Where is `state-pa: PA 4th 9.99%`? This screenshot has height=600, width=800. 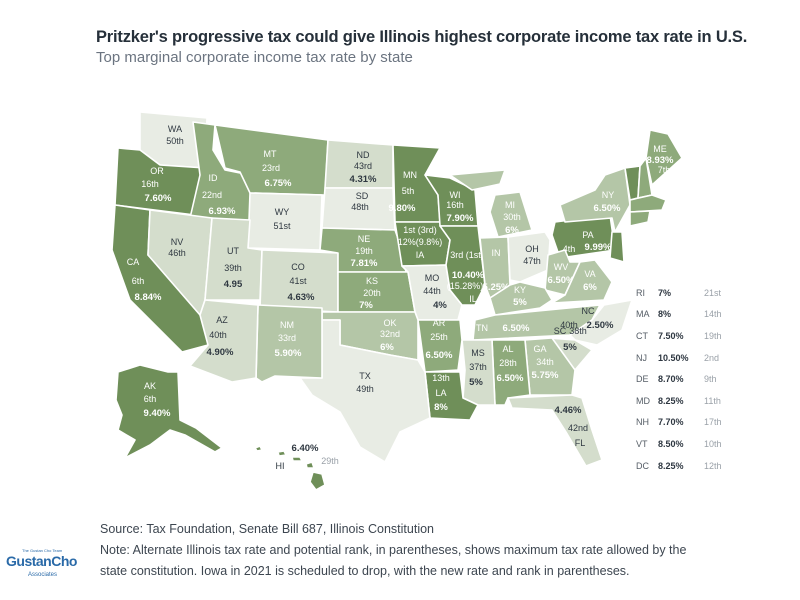
state-pa: PA 4th 9.99% is located at coordinates (583, 236).